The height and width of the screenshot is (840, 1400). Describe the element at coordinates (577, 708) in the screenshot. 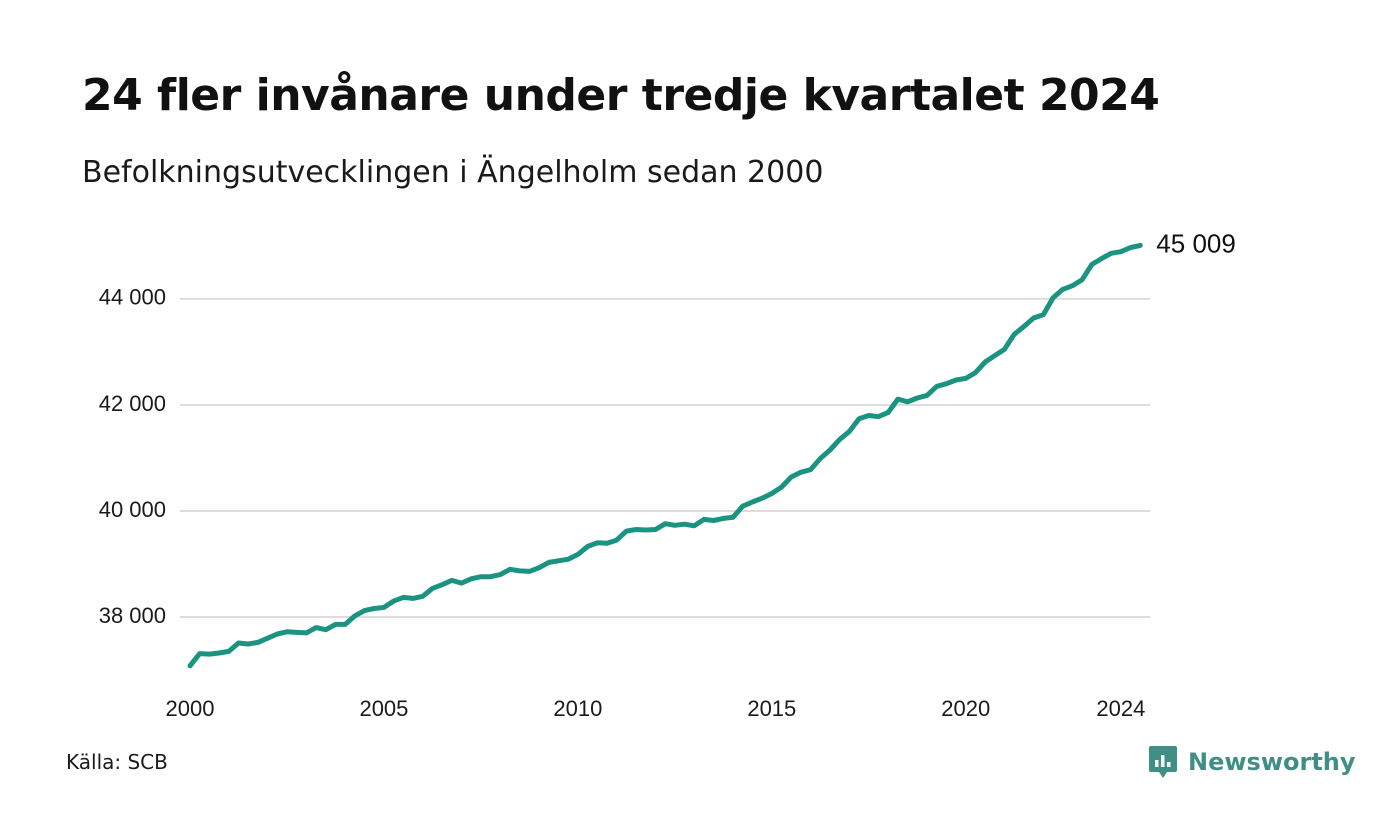

I see `x-tick-label: 2010` at that location.